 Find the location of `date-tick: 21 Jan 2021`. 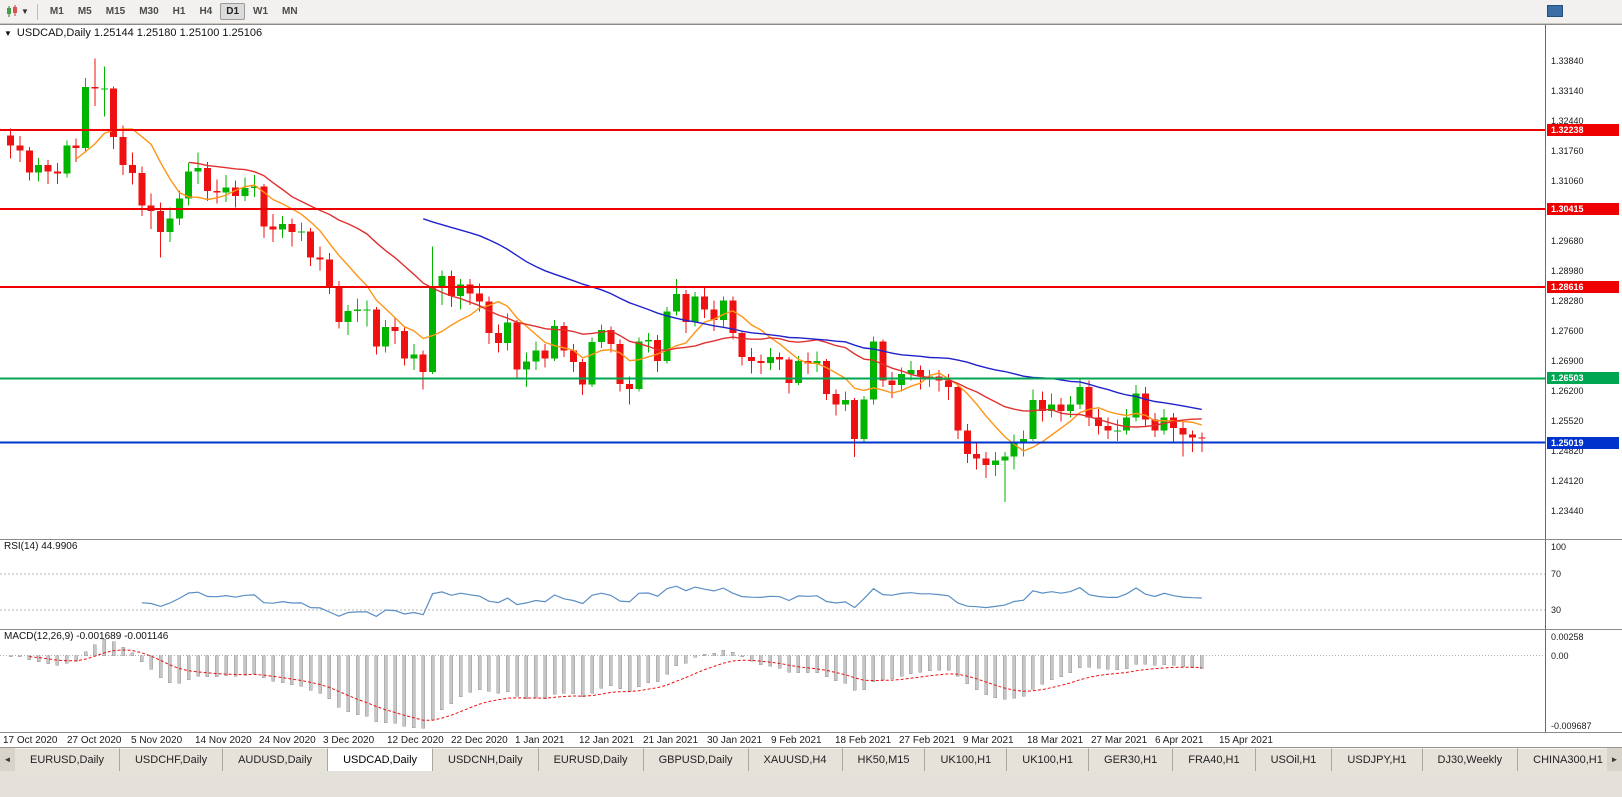

date-tick: 21 Jan 2021 is located at coordinates (671, 740).